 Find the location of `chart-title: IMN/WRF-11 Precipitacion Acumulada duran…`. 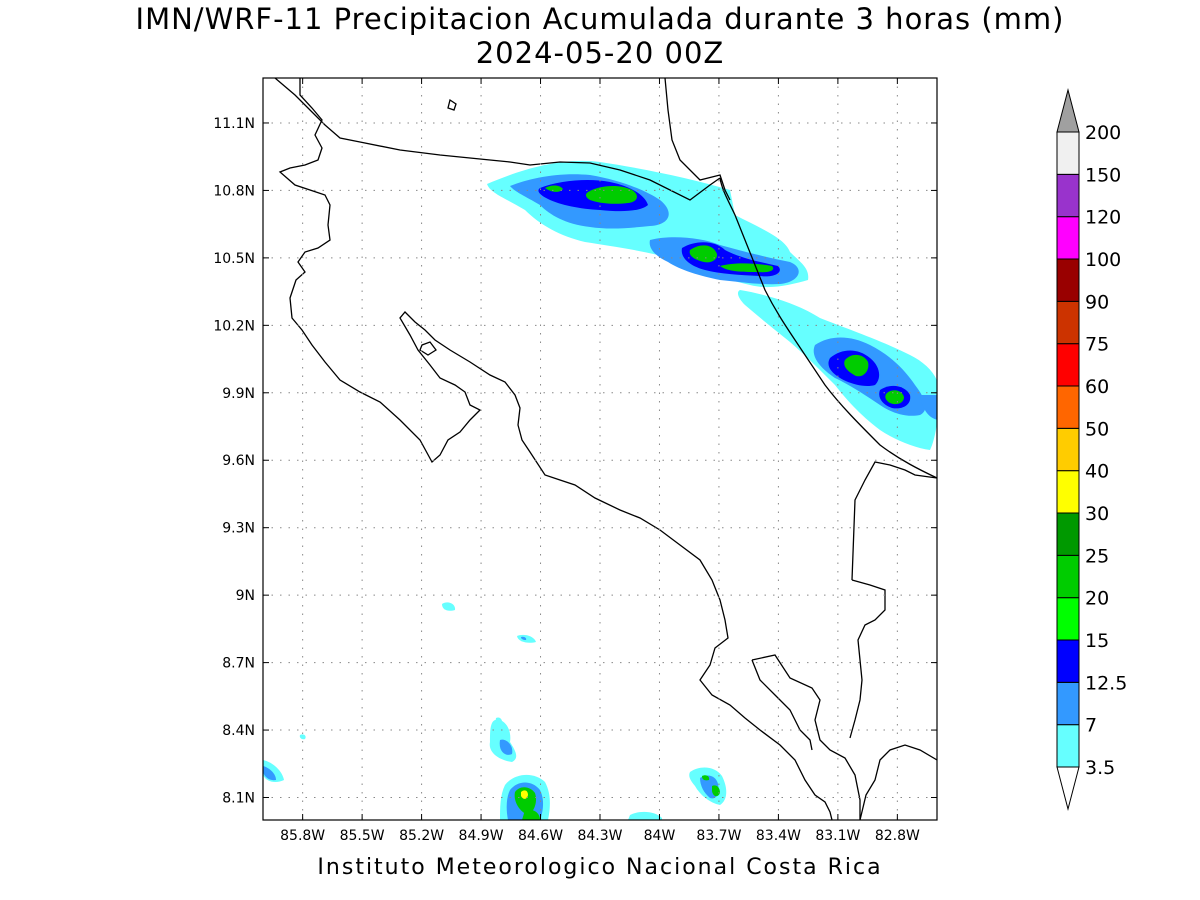

chart-title: IMN/WRF-11 Precipitacion Acumulada duran… is located at coordinates (600, 19).